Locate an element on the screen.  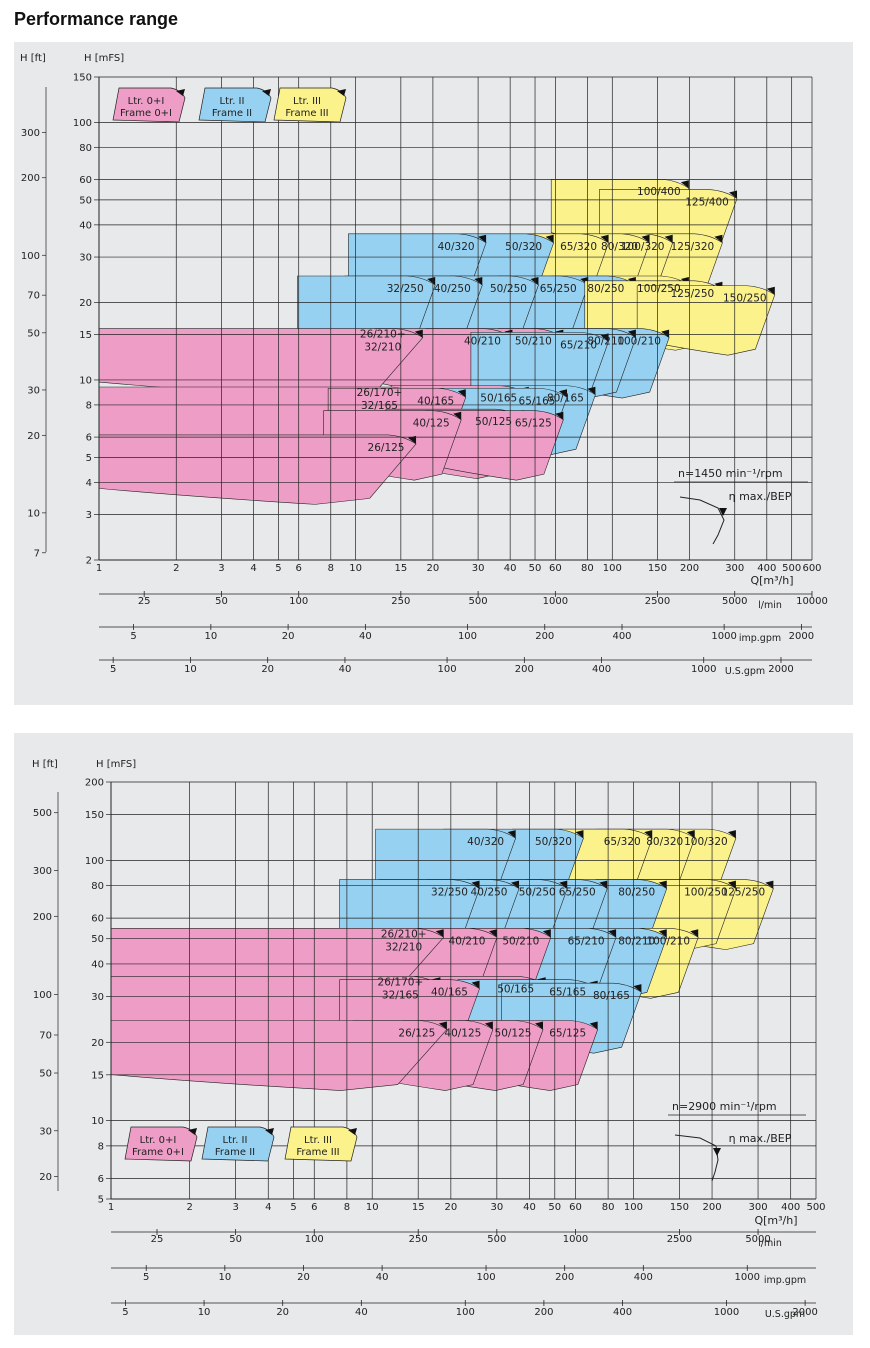
legend-line2: Frame III is located at coordinates (317, 1152).